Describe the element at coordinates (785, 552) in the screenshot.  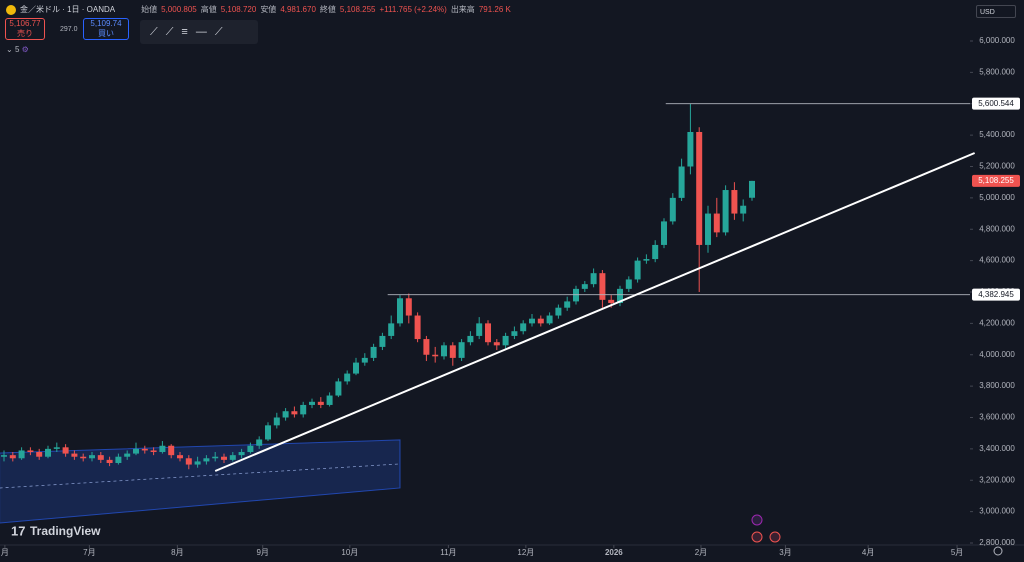
I see `x-tick-label: 3月` at that location.